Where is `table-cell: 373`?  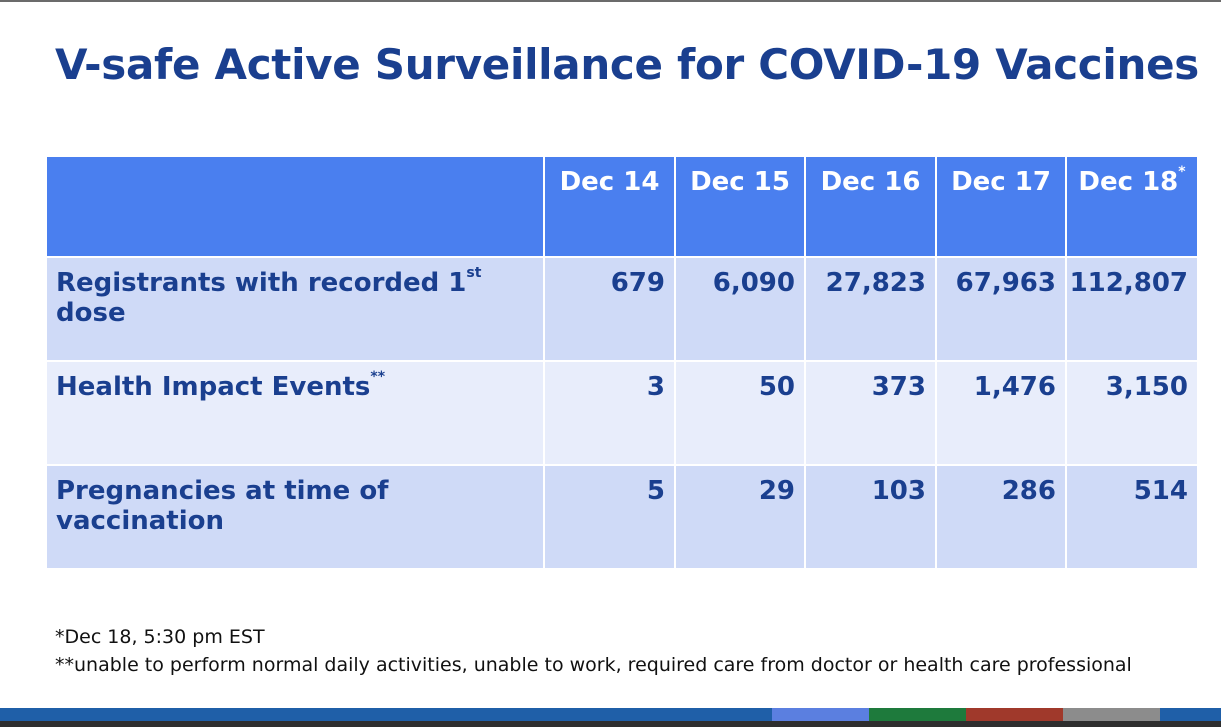 table-cell: 373 is located at coordinates (870, 413).